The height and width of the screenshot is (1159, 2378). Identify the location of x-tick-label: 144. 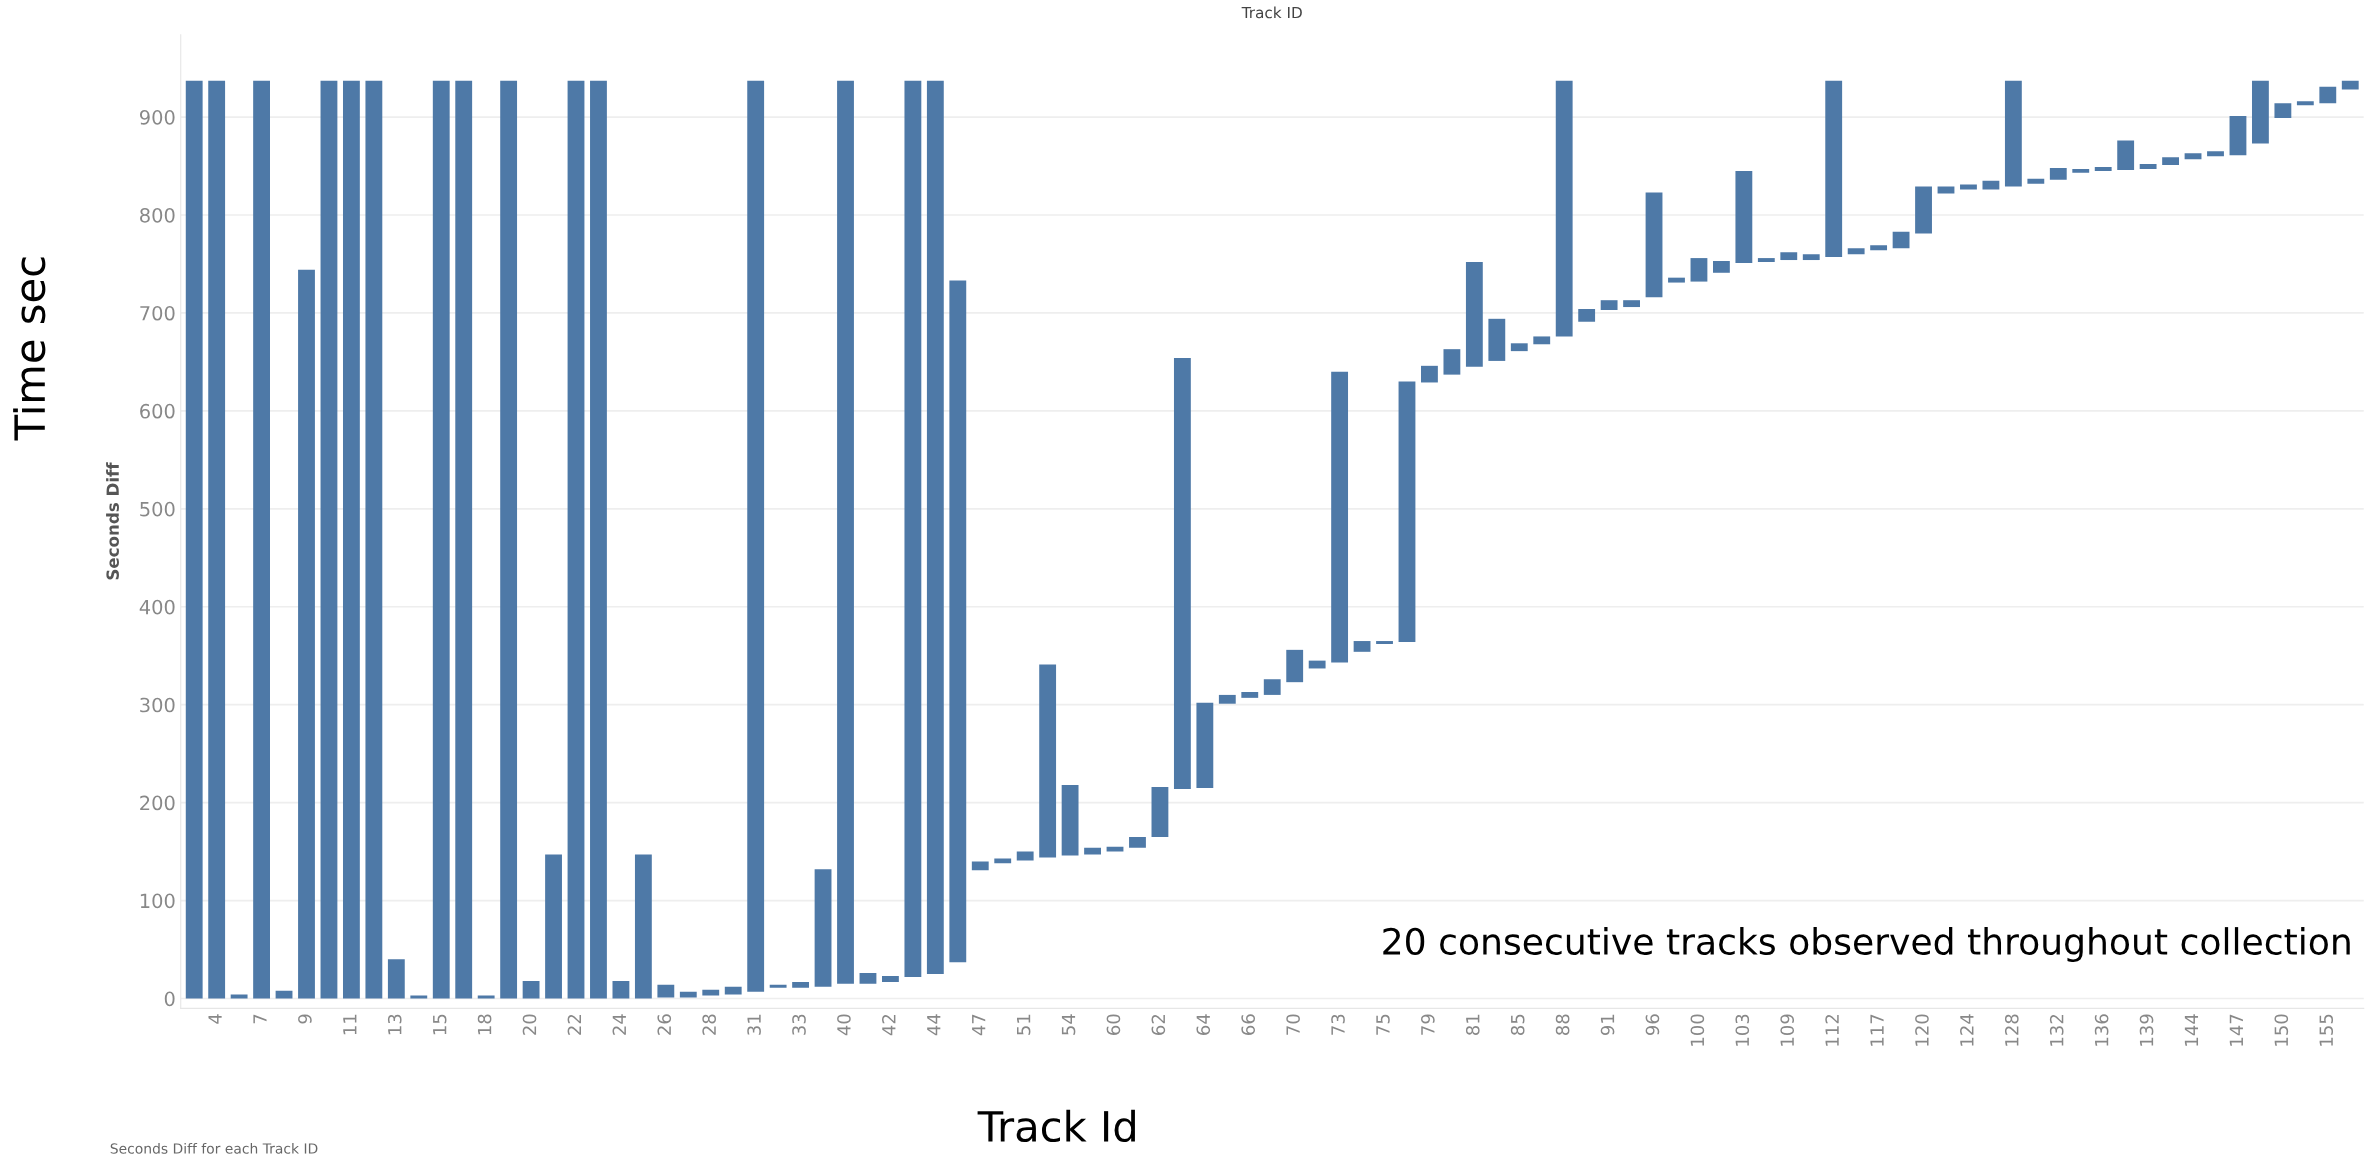
(2191, 1030).